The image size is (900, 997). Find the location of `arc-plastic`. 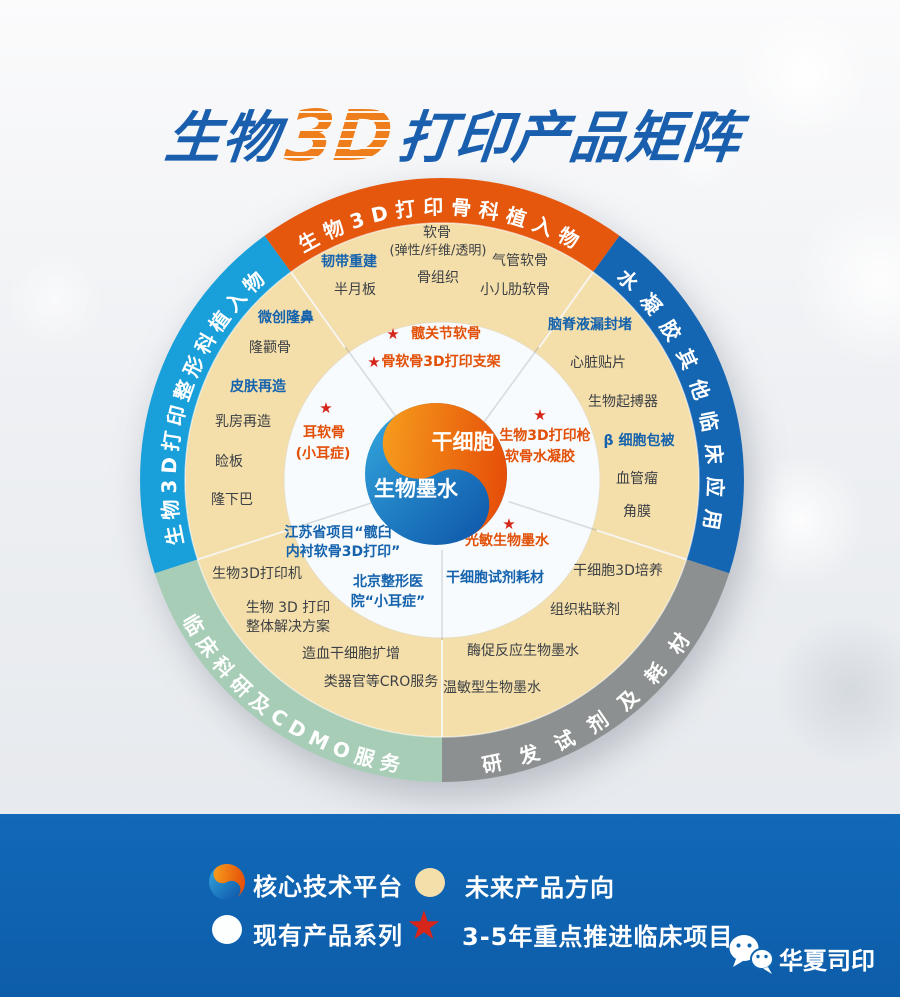

arc-plastic is located at coordinates (215, 404).